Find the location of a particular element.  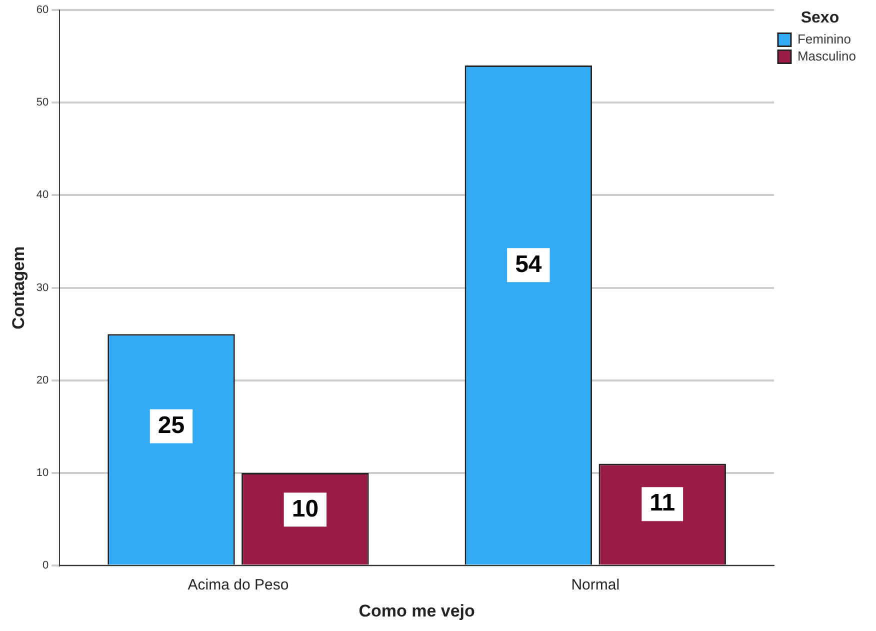

data-label: 54 is located at coordinates (528, 264).